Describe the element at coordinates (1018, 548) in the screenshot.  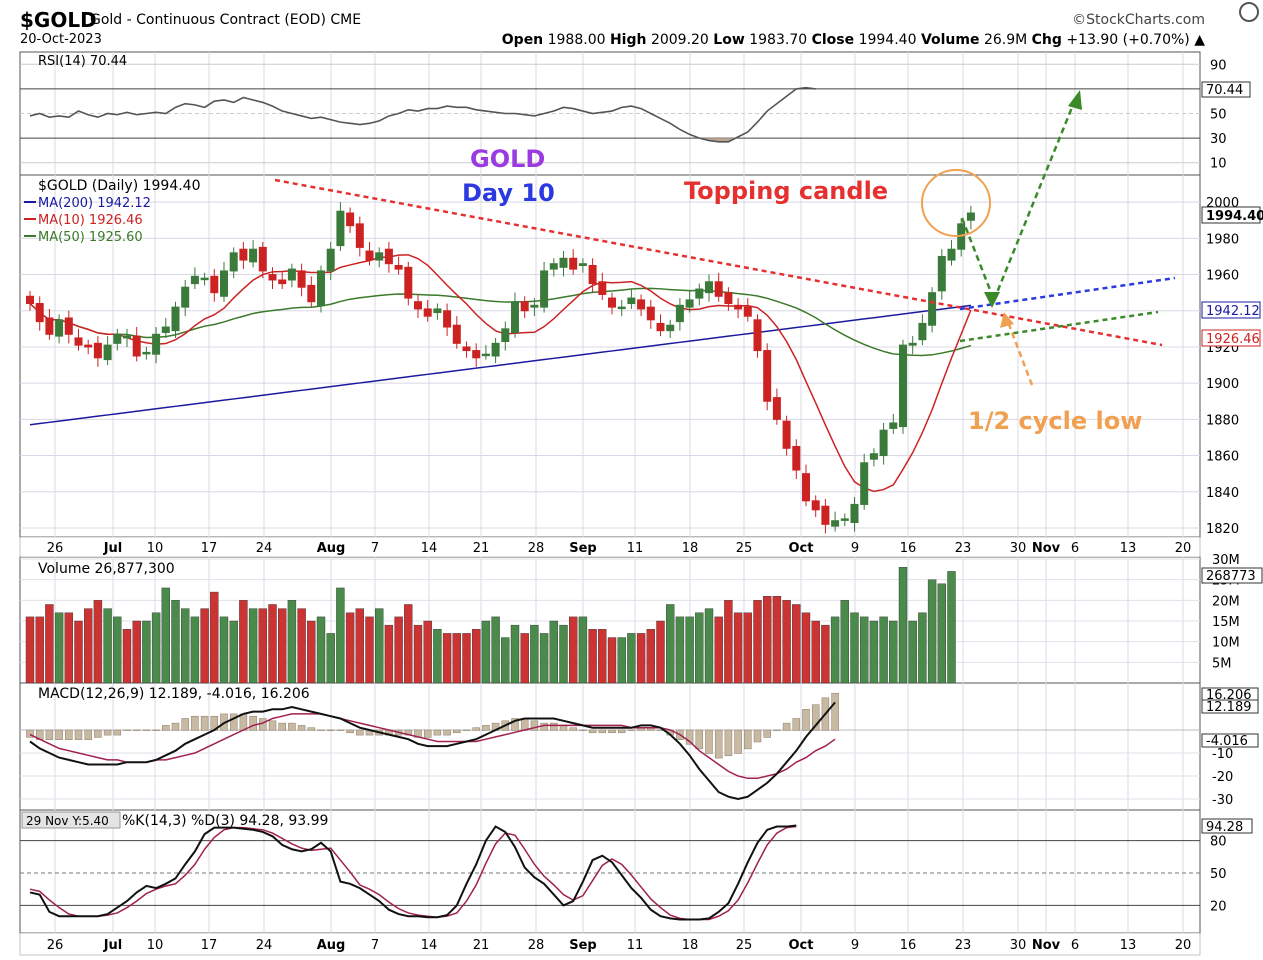
I see `x-tick-label: 30` at that location.